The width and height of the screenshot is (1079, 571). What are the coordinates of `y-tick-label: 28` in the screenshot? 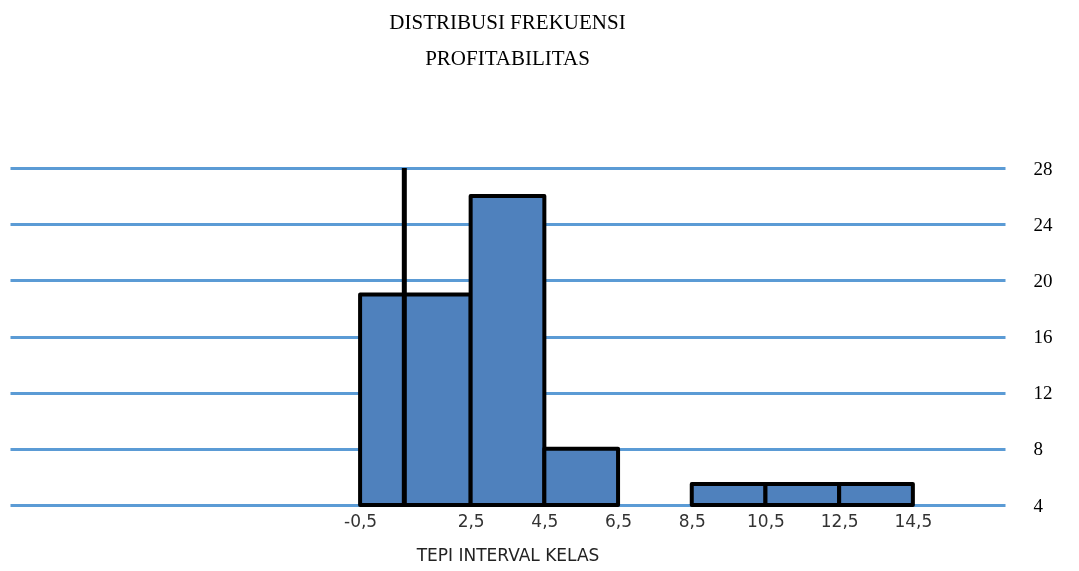 It's located at (1043, 168).